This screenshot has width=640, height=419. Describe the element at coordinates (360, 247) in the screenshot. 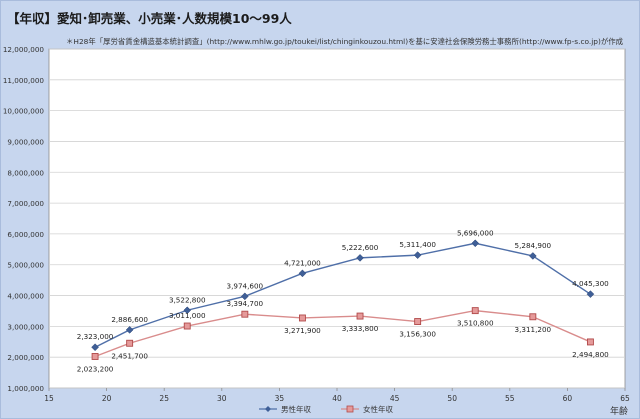

I see `male-data-label: 5,222,600` at that location.